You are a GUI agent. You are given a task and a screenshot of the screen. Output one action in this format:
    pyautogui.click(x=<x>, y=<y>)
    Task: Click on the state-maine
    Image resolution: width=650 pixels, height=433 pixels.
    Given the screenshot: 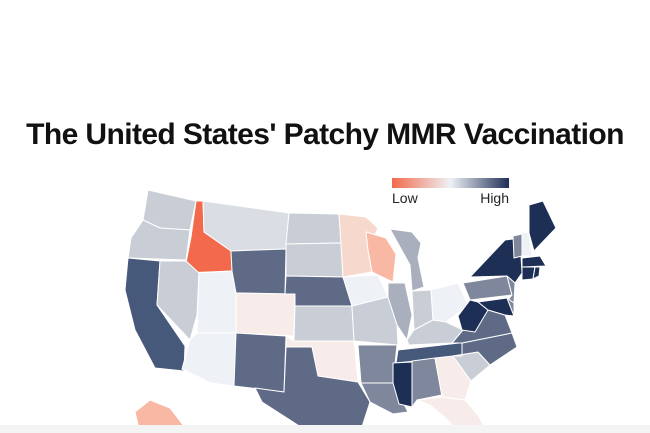 What is the action you would take?
    pyautogui.click(x=542, y=226)
    